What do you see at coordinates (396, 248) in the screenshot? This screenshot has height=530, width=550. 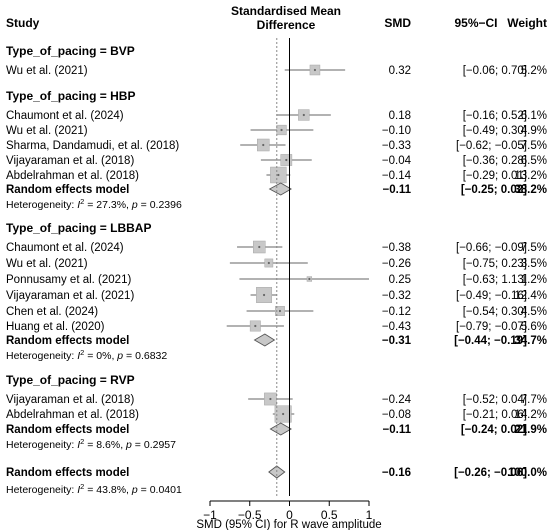 I see `study-smd: −0.38` at bounding box center [396, 248].